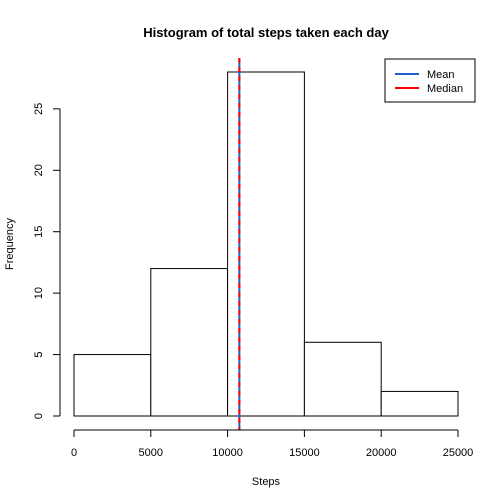 This screenshot has height=504, width=504. I want to click on legend-box, so click(430, 80).